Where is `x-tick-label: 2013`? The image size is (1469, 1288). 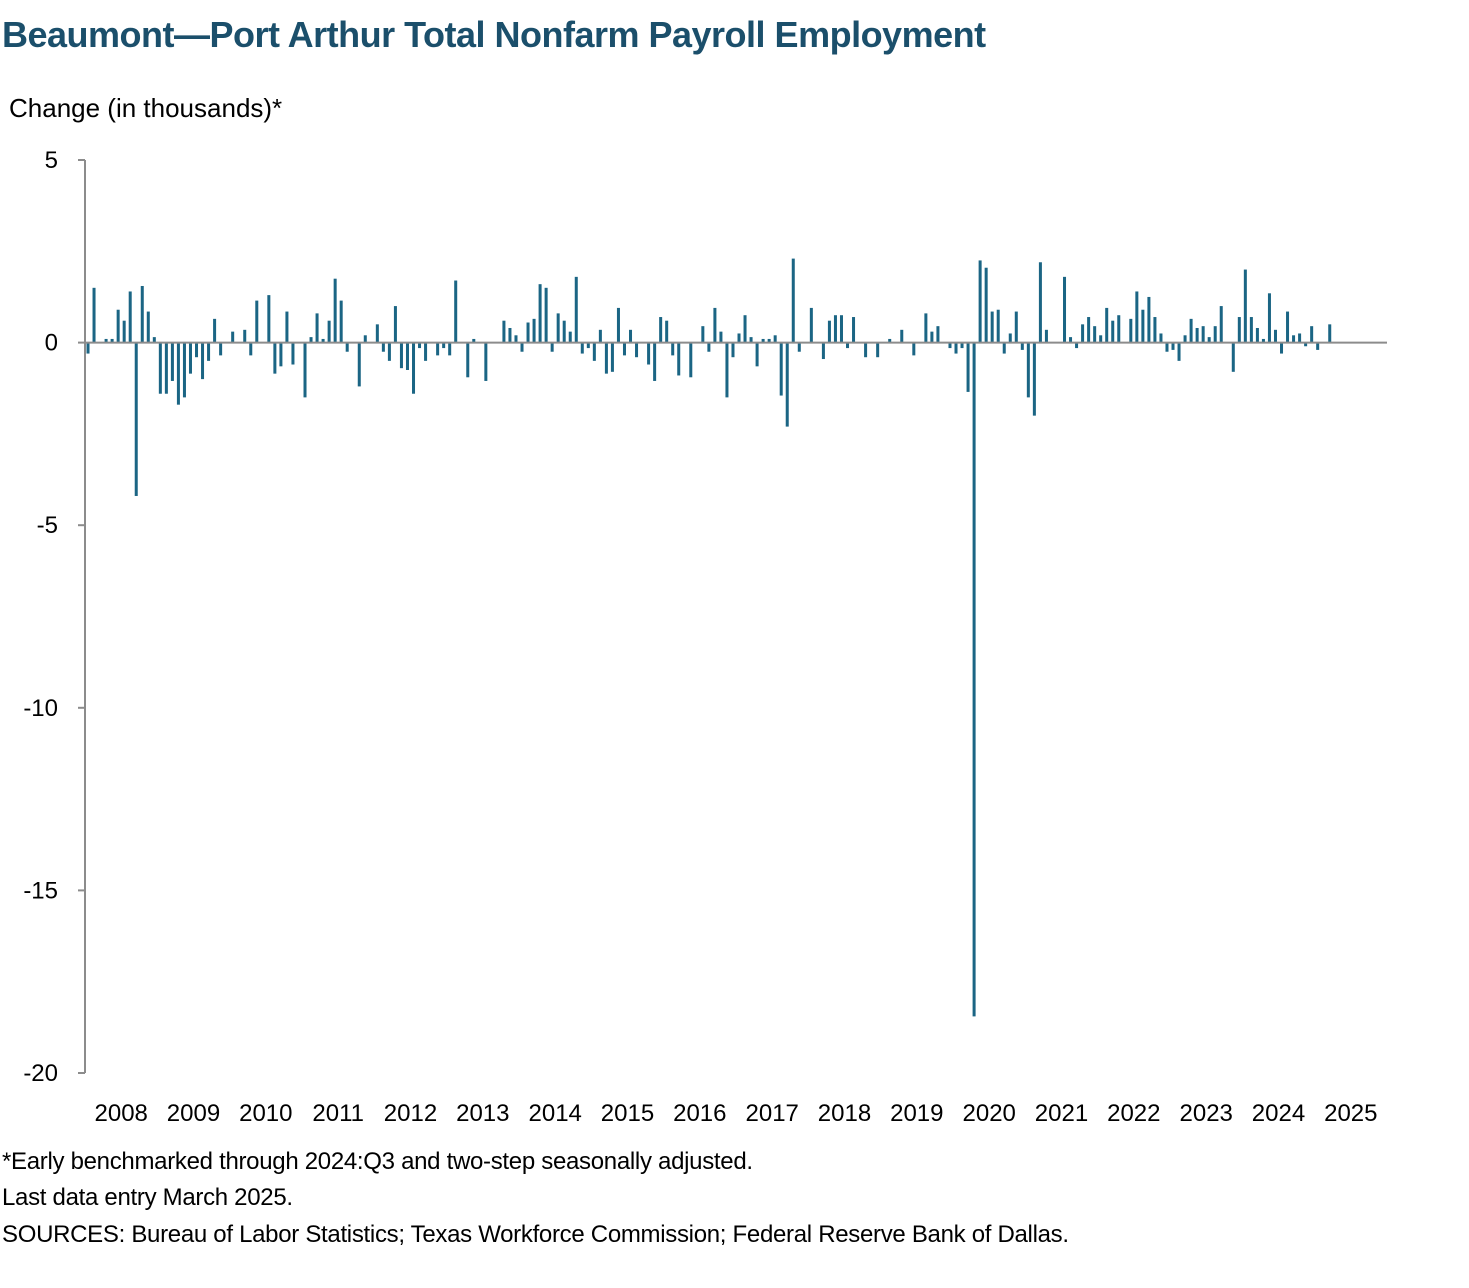 x-tick-label: 2013 is located at coordinates (482, 1113).